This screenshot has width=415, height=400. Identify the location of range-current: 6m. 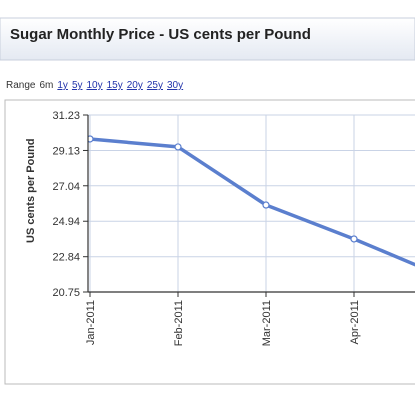
(46, 85).